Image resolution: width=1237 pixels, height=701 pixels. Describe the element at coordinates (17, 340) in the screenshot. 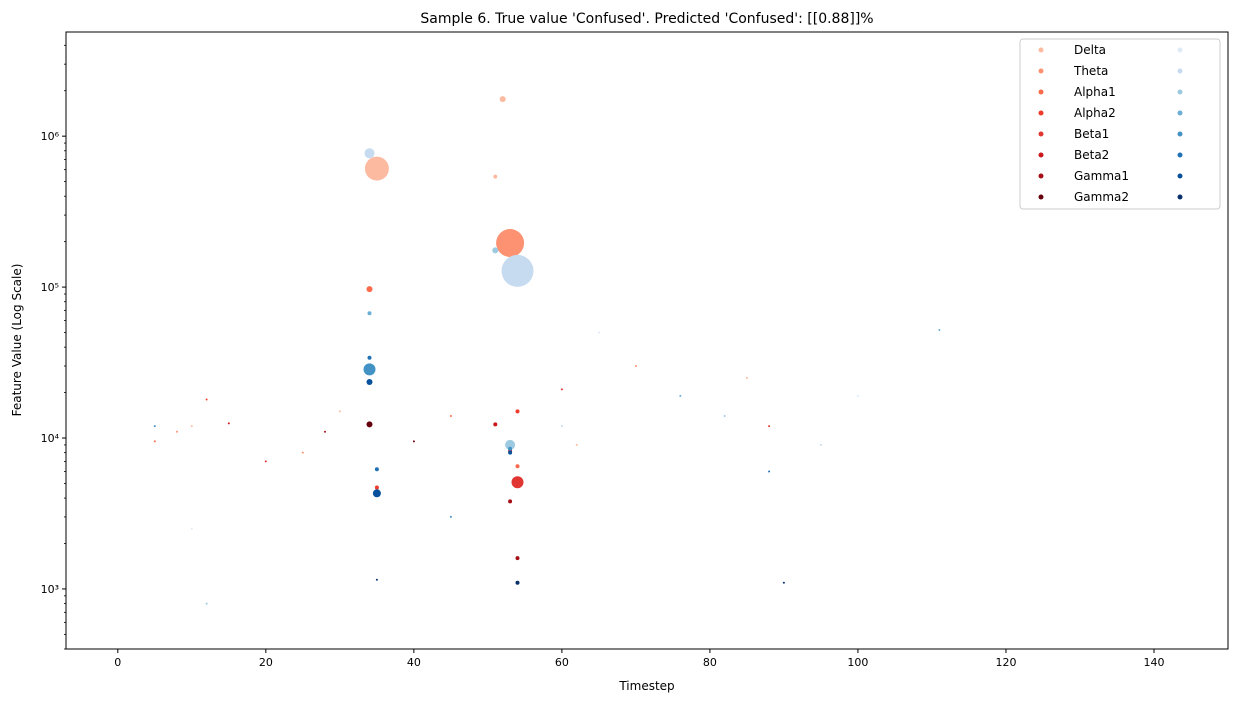

I see `y-axis-label: Feature Value (Log Scale)` at that location.